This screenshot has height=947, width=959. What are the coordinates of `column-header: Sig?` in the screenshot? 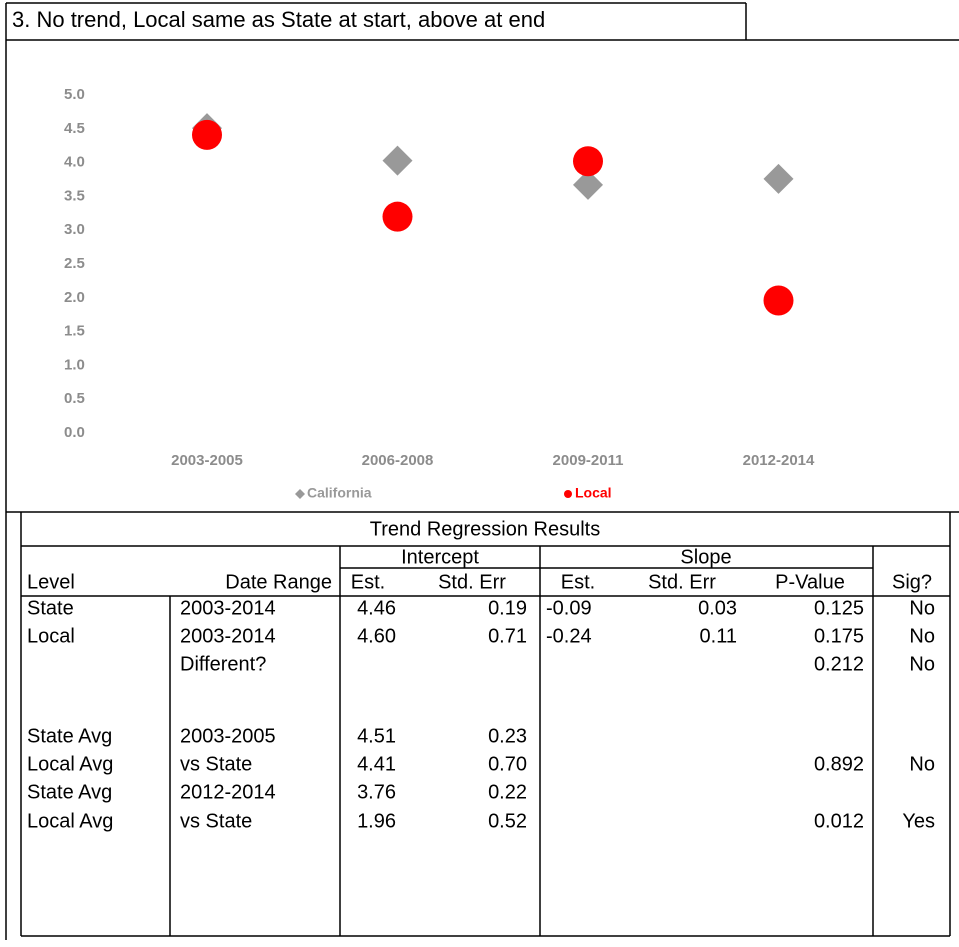 It's located at (912, 582).